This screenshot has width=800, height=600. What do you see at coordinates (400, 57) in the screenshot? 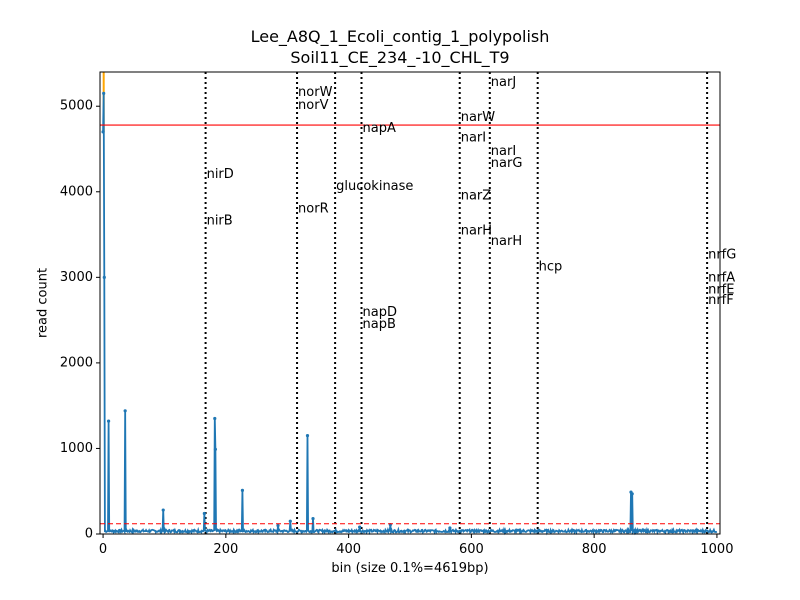
I see `chart-title-line-2: Soil11_CE_234_-10_CHL_T9` at bounding box center [400, 57].